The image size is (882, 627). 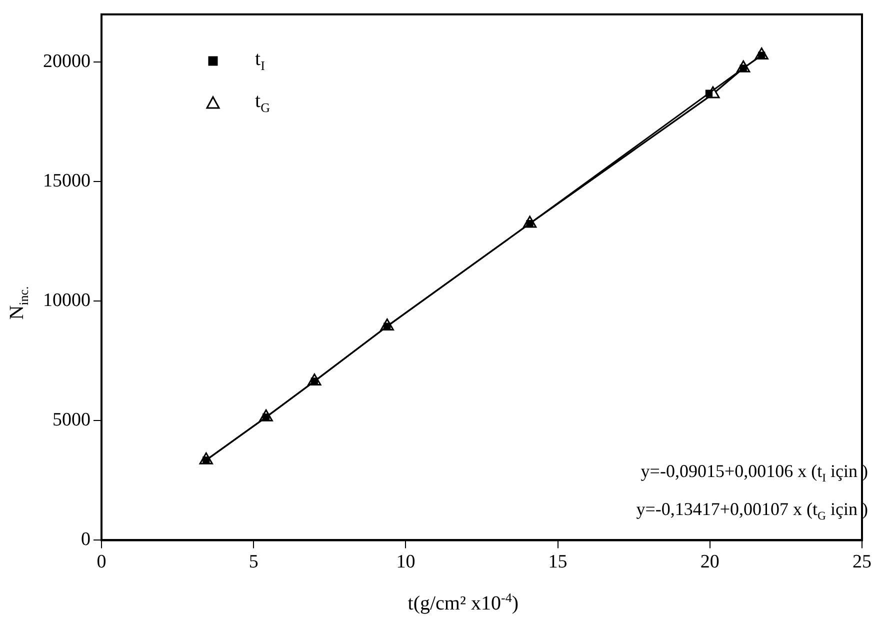 I want to click on annotation: y=-0,13417+0,00107 x (t$_{G}$ için ), so click(x=752, y=511).